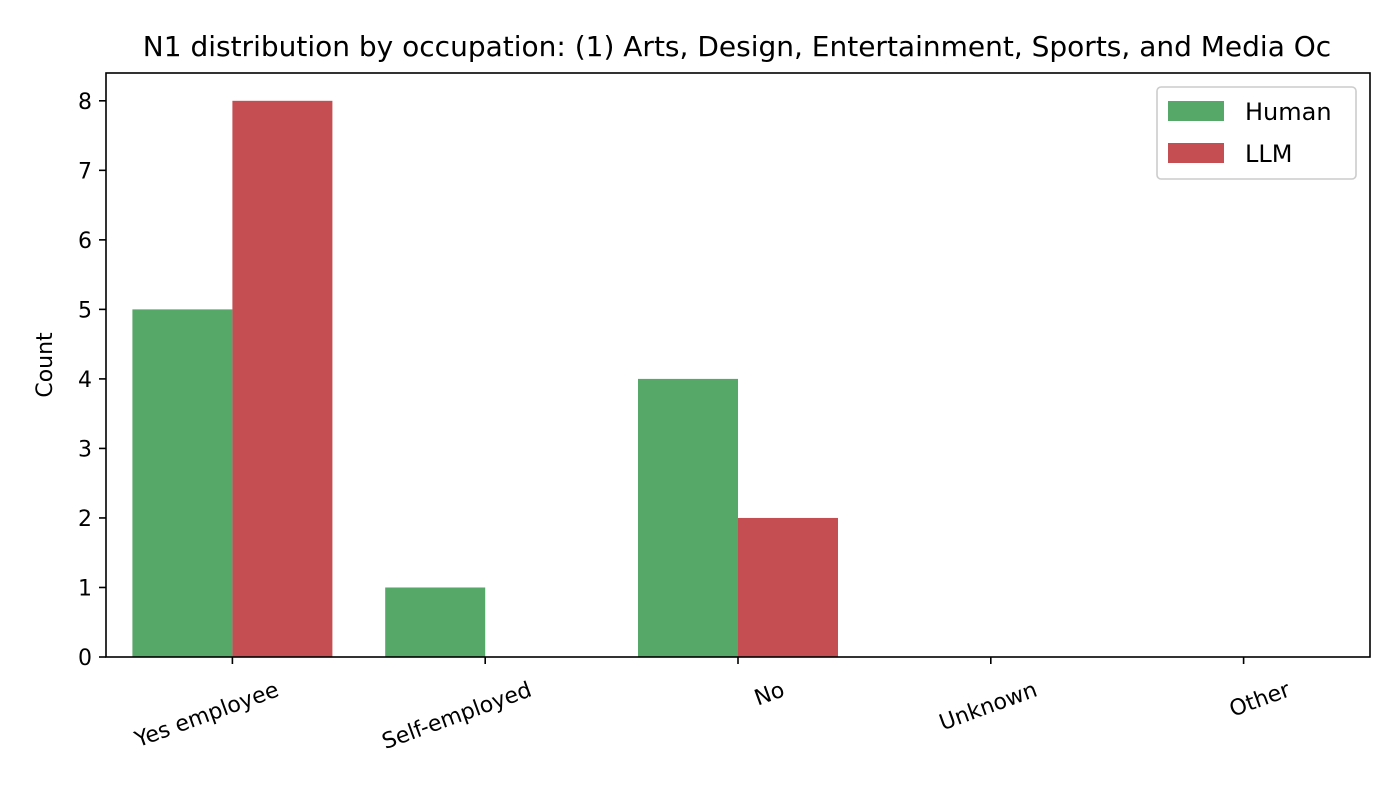  Describe the element at coordinates (1260, 699) in the screenshot. I see `x-tick-label: Other` at that location.